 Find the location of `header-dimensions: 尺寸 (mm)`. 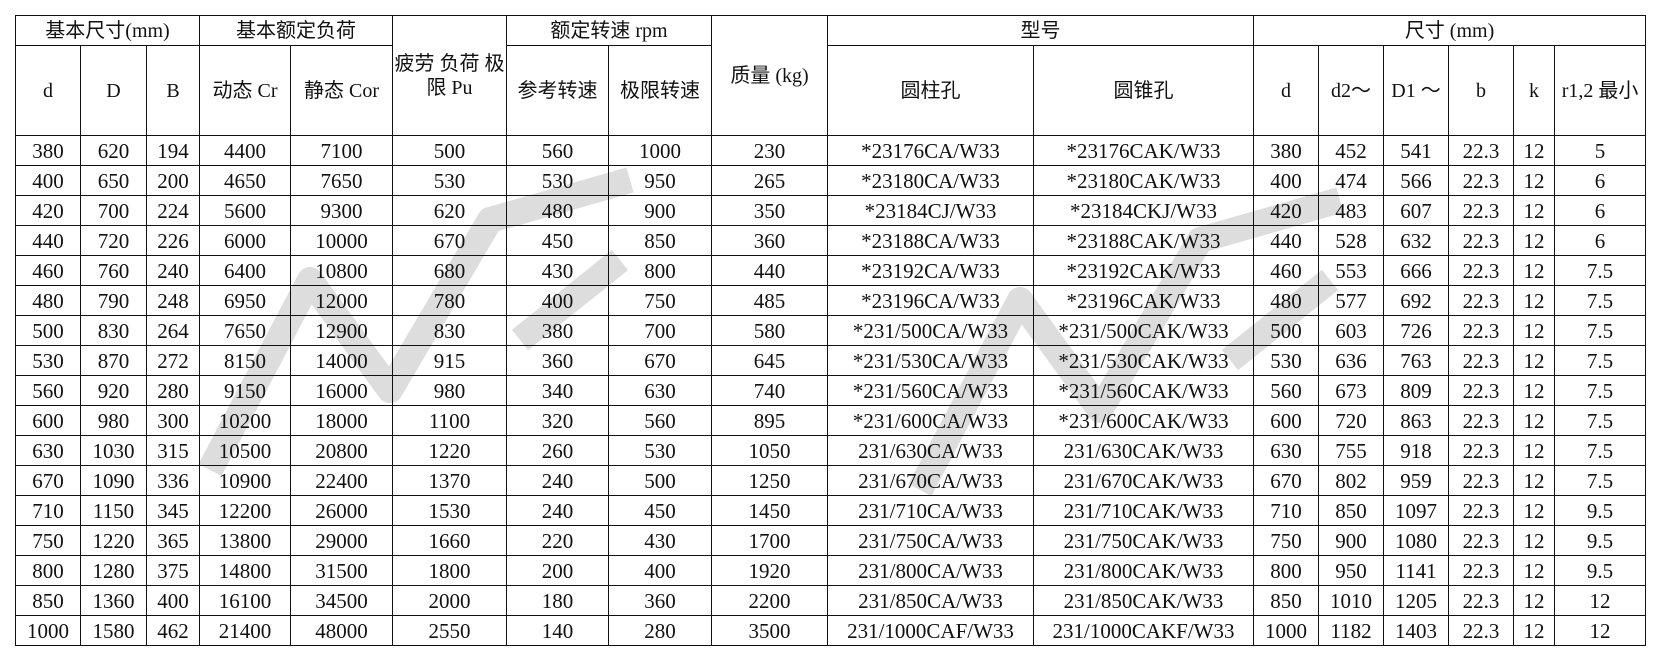

header-dimensions: 尺寸 (mm) is located at coordinates (1449, 30).